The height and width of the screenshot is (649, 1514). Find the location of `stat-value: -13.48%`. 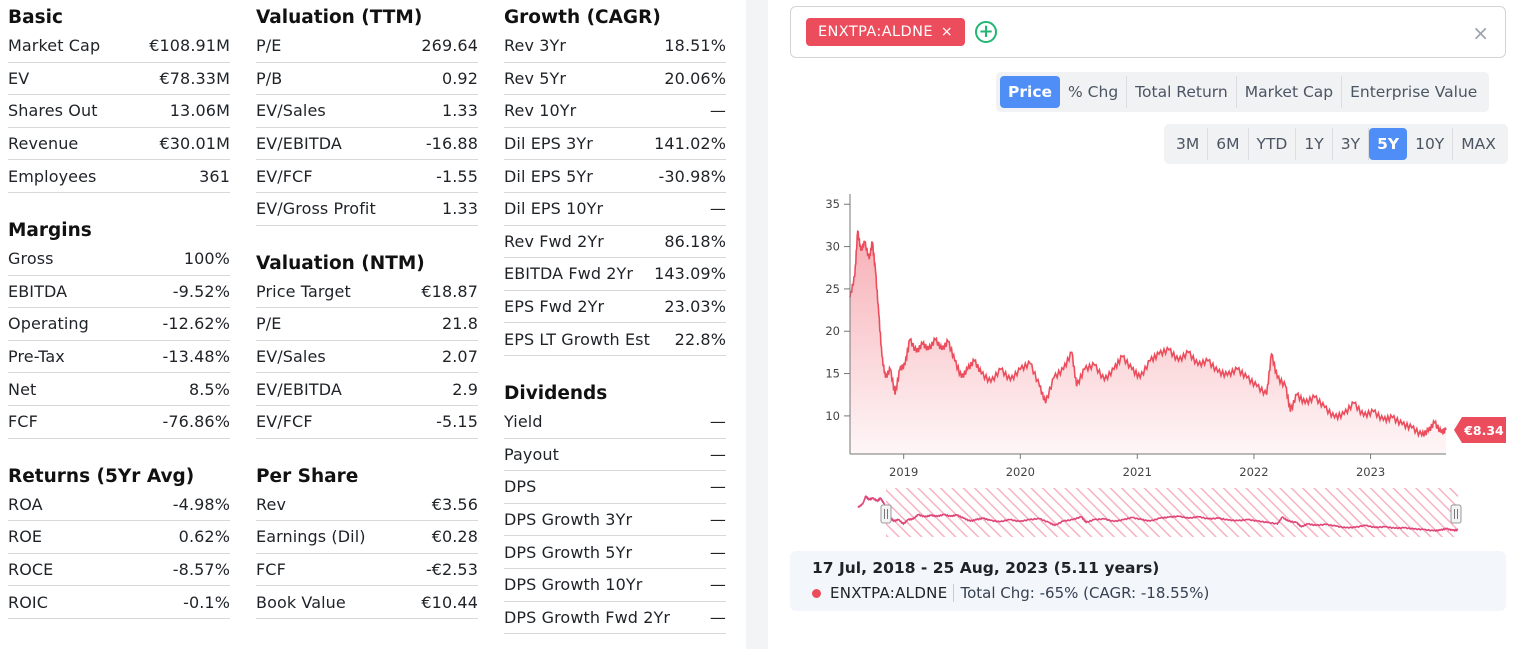

stat-value: -13.48% is located at coordinates (196, 357).